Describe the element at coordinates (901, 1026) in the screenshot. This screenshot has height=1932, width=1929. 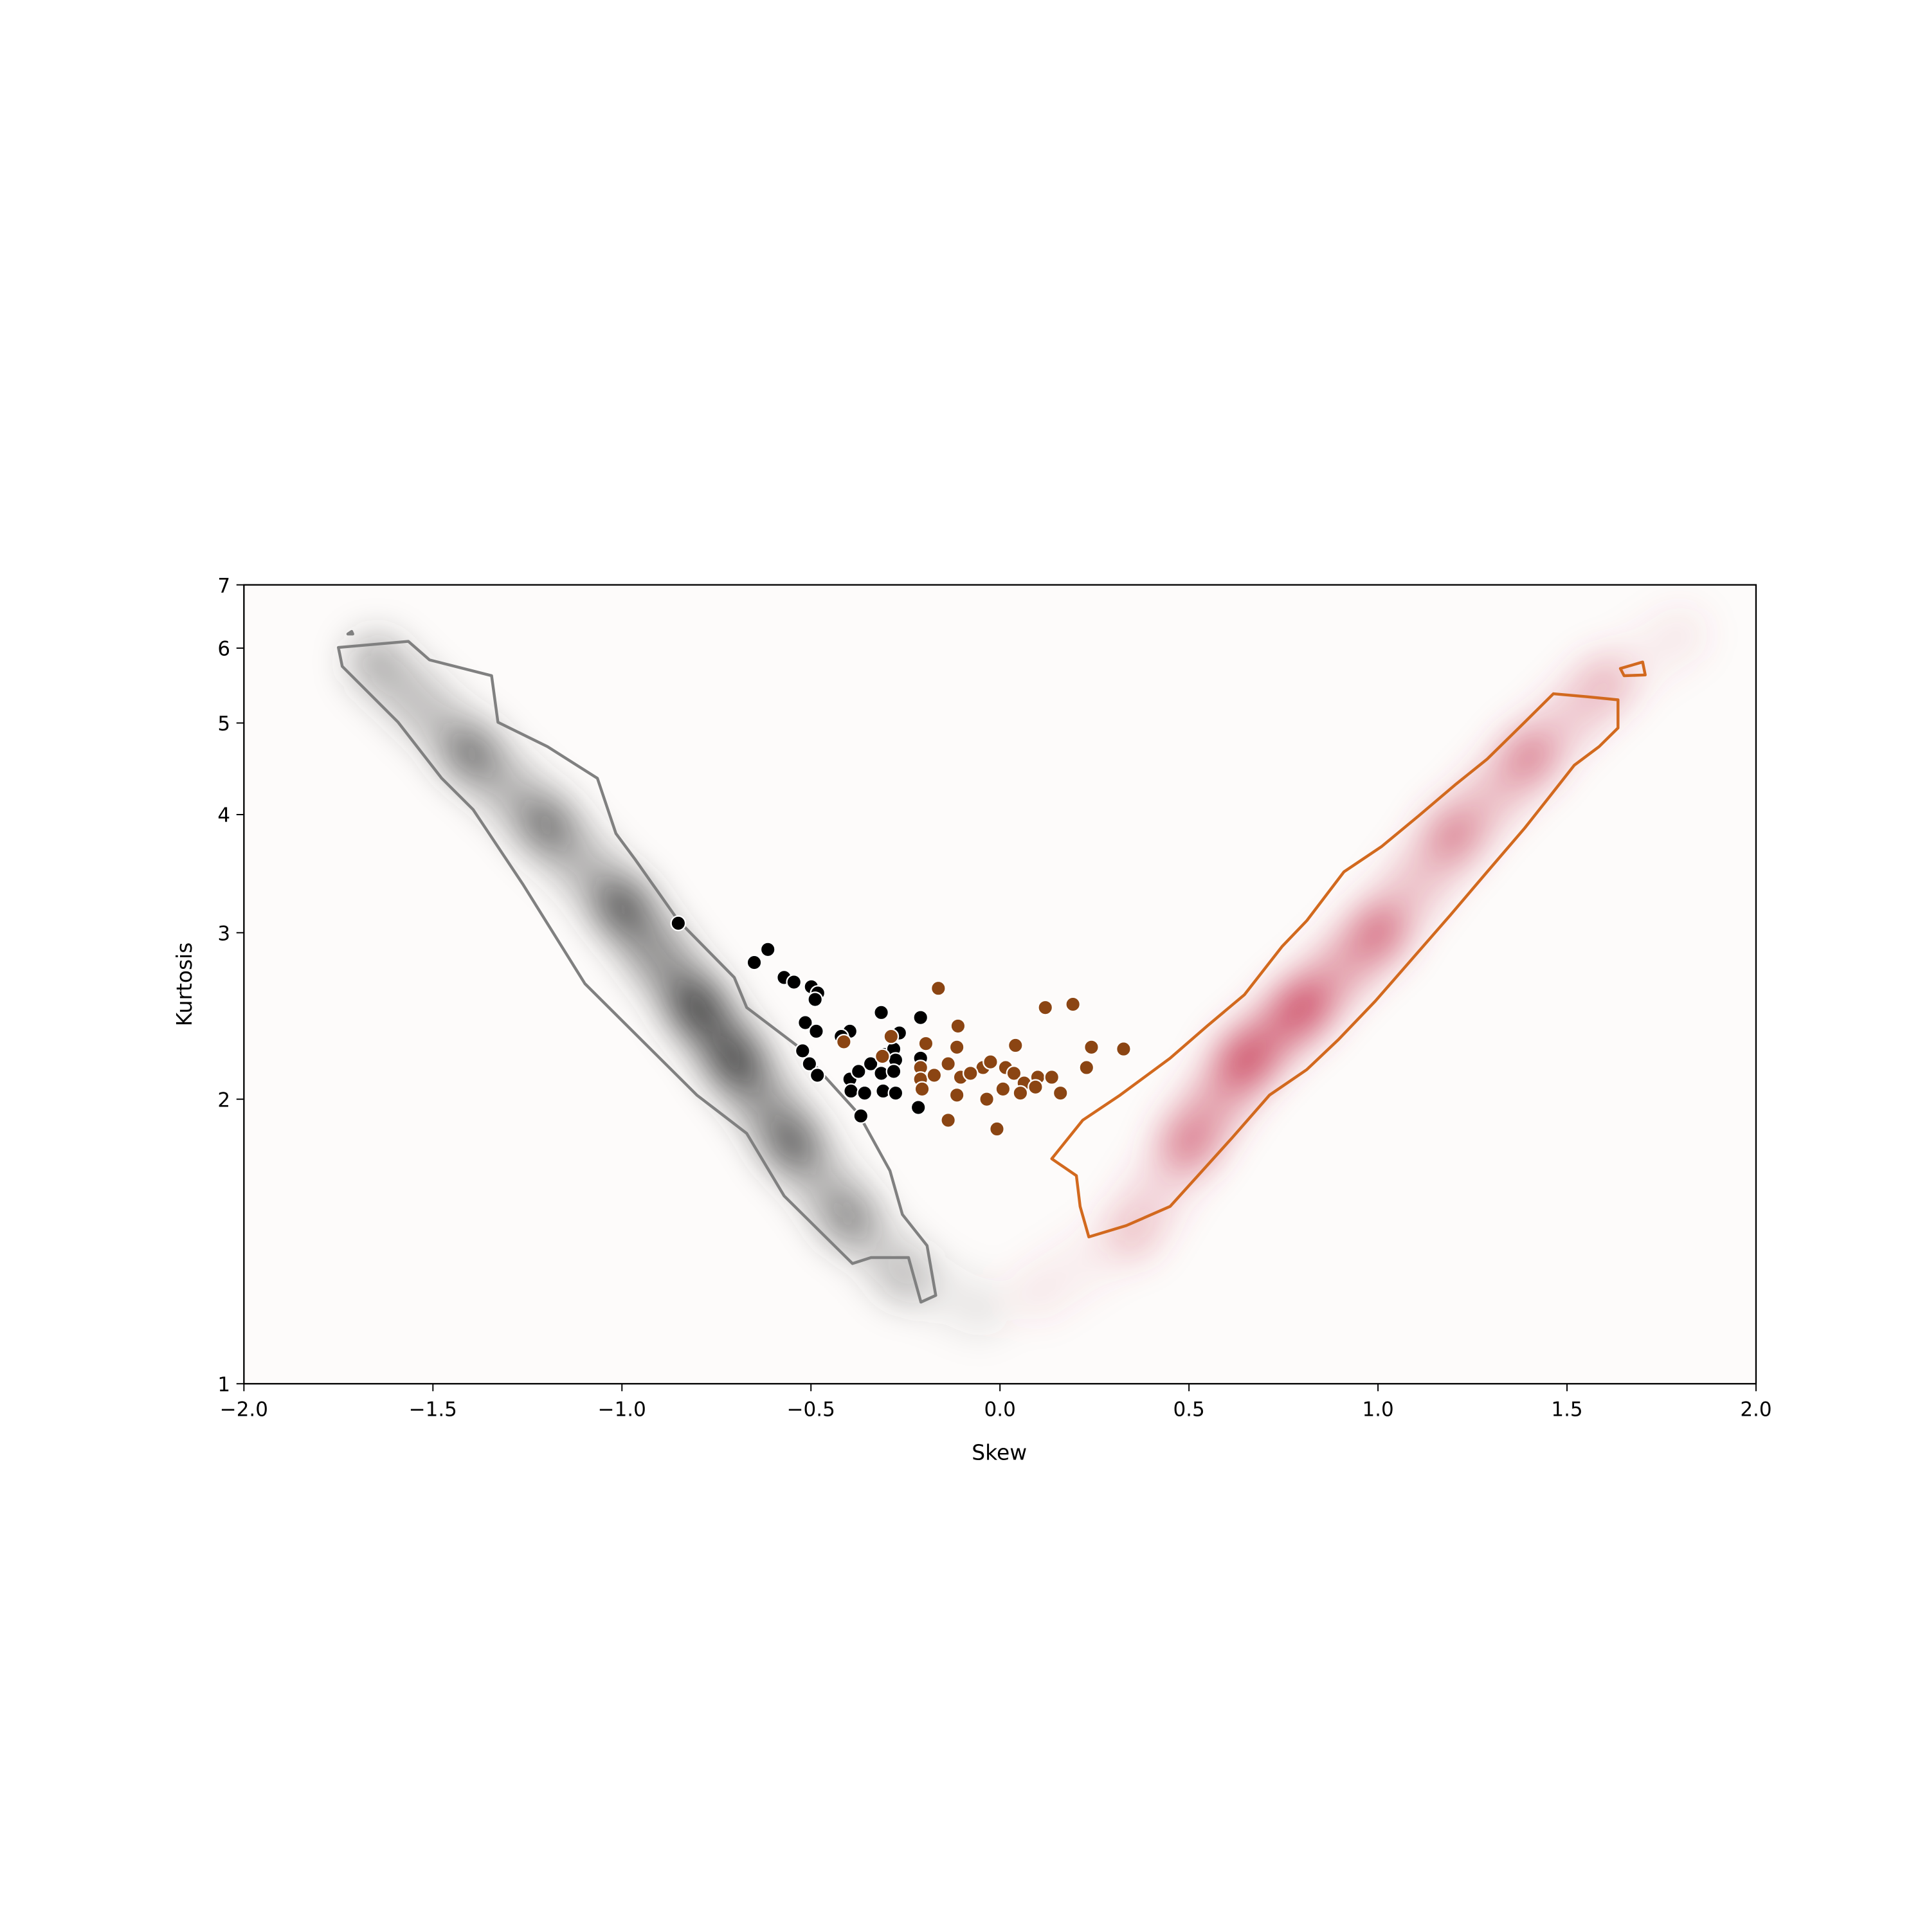
I see `scatter-layer` at that location.